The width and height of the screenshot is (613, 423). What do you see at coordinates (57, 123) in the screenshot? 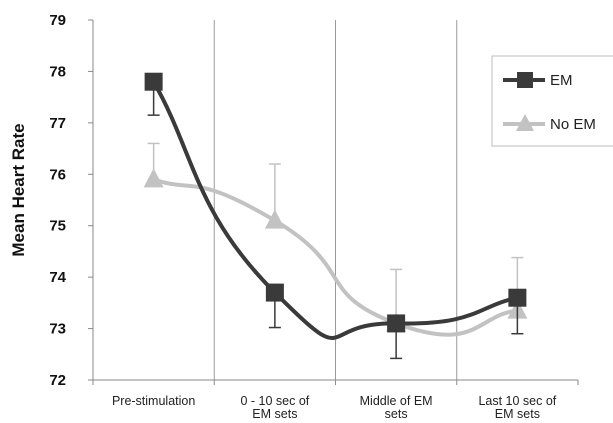
I see `y-tick-label: 77` at bounding box center [57, 123].